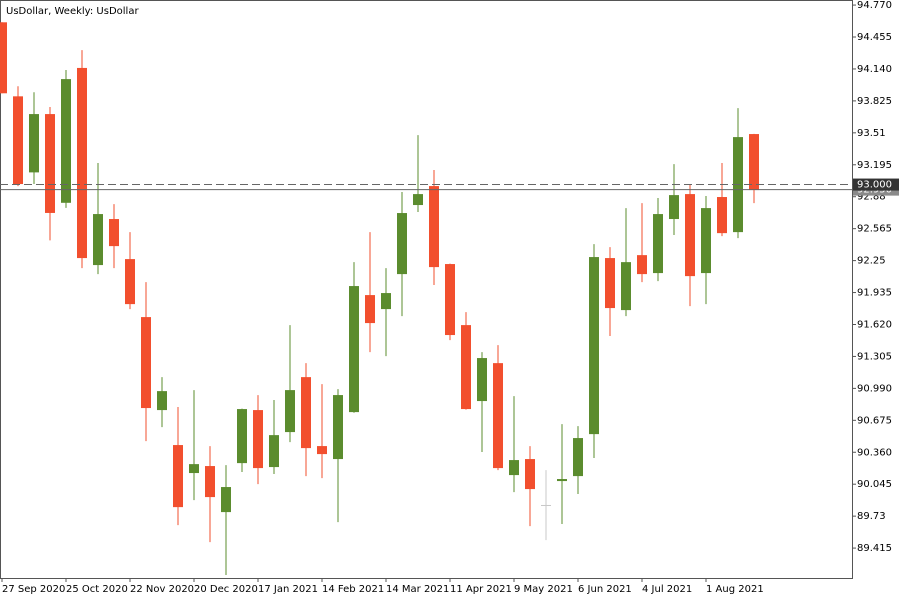 The height and width of the screenshot is (604, 900). I want to click on y-tick-label: 90.990, so click(874, 388).